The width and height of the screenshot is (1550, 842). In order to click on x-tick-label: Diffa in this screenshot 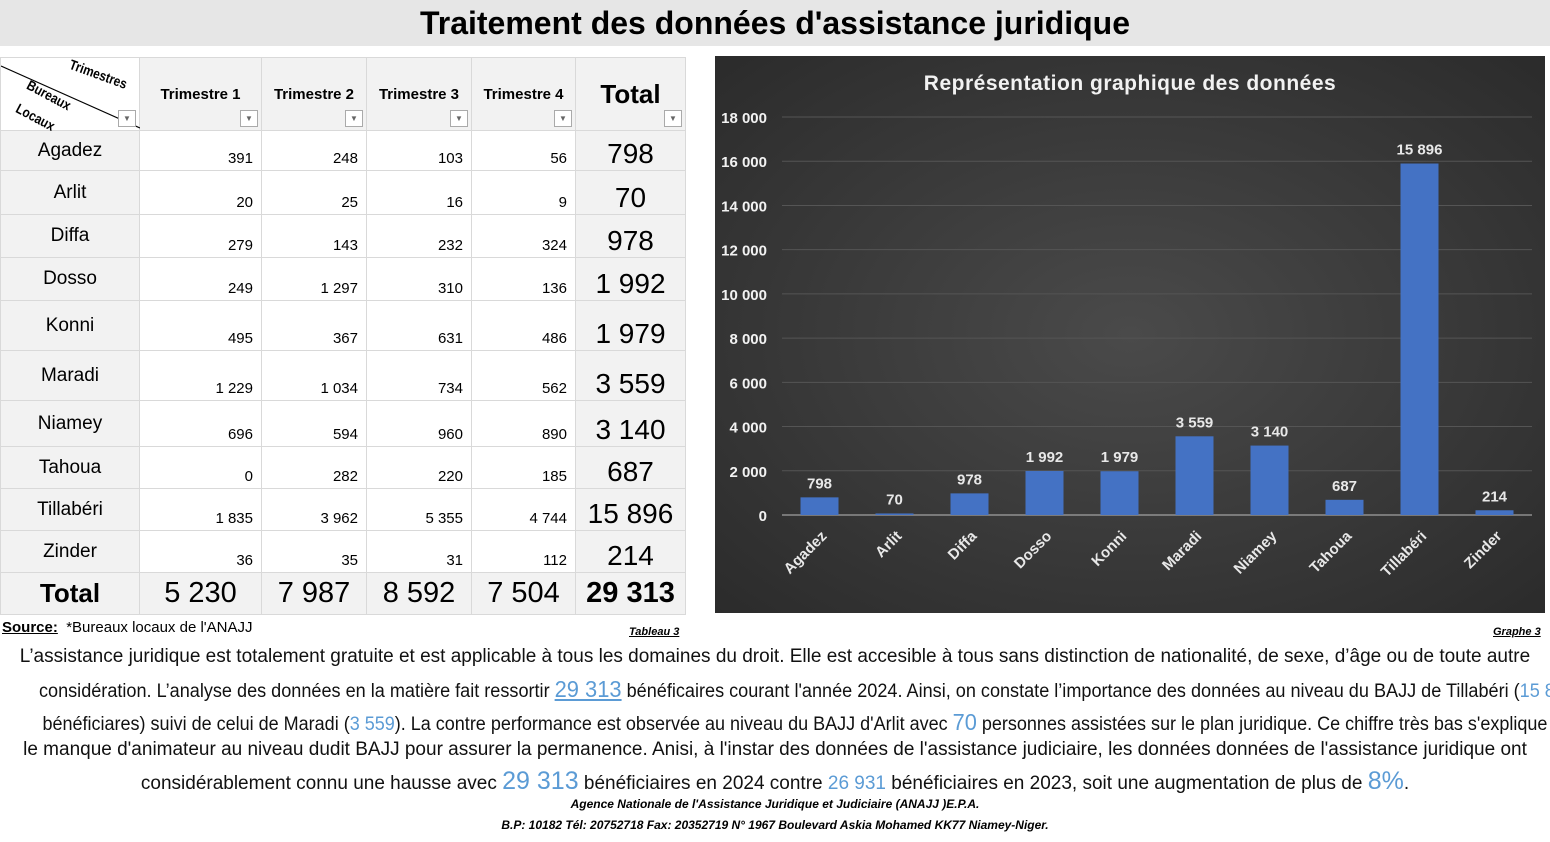, I will do `click(963, 545)`.